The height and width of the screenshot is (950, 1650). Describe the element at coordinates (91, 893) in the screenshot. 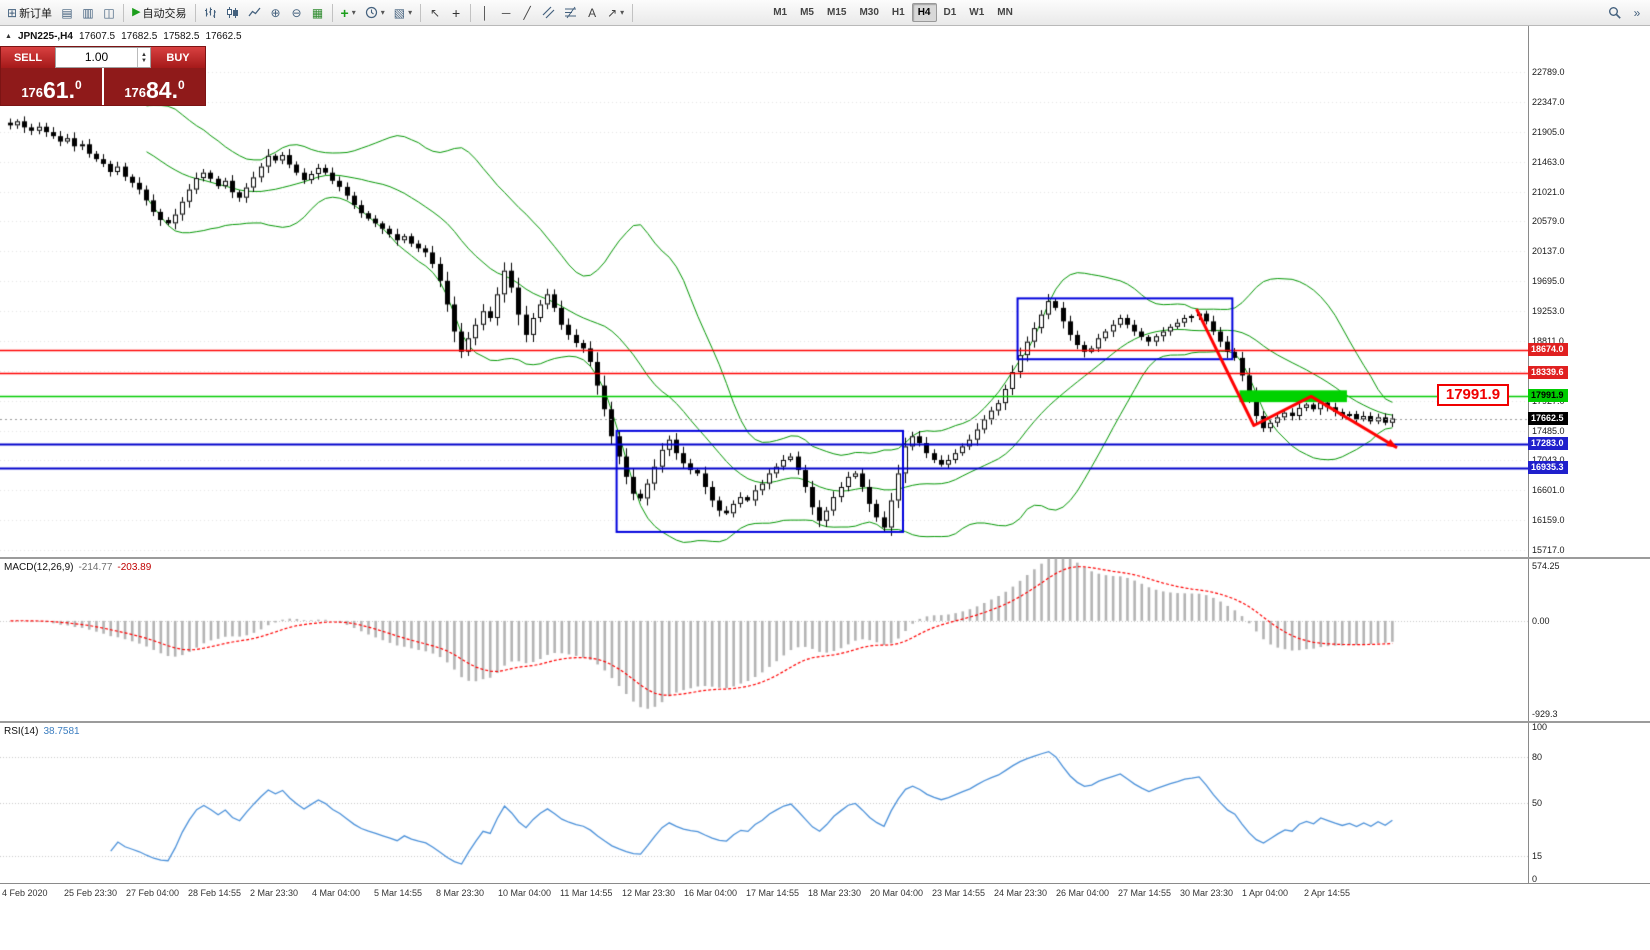

I see `time-axis-label: 25 Feb 23:30` at that location.